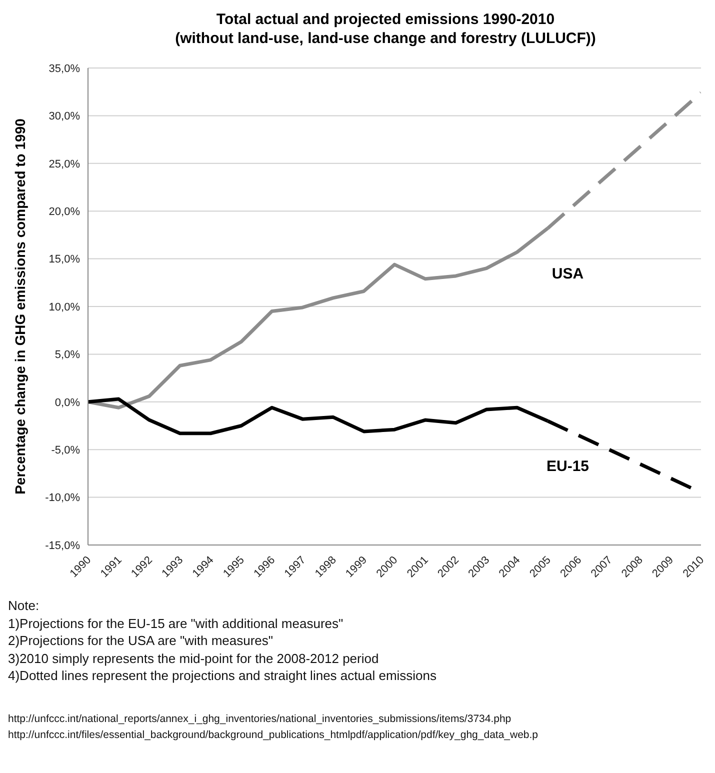 This screenshot has width=715, height=773. Describe the element at coordinates (67, 402) in the screenshot. I see `y-tick-label: 0,0%` at that location.